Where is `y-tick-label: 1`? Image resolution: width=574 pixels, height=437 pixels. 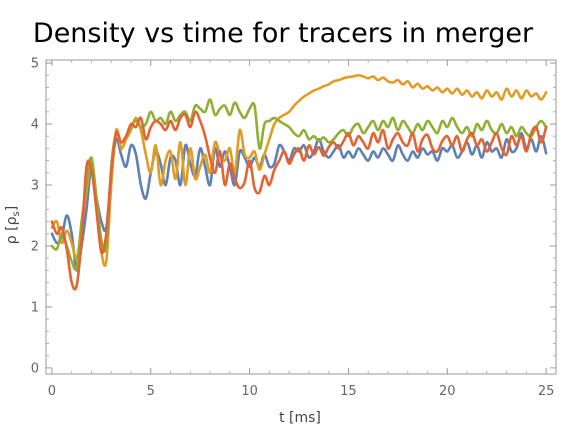 y-tick-label: 1 is located at coordinates (35, 307).